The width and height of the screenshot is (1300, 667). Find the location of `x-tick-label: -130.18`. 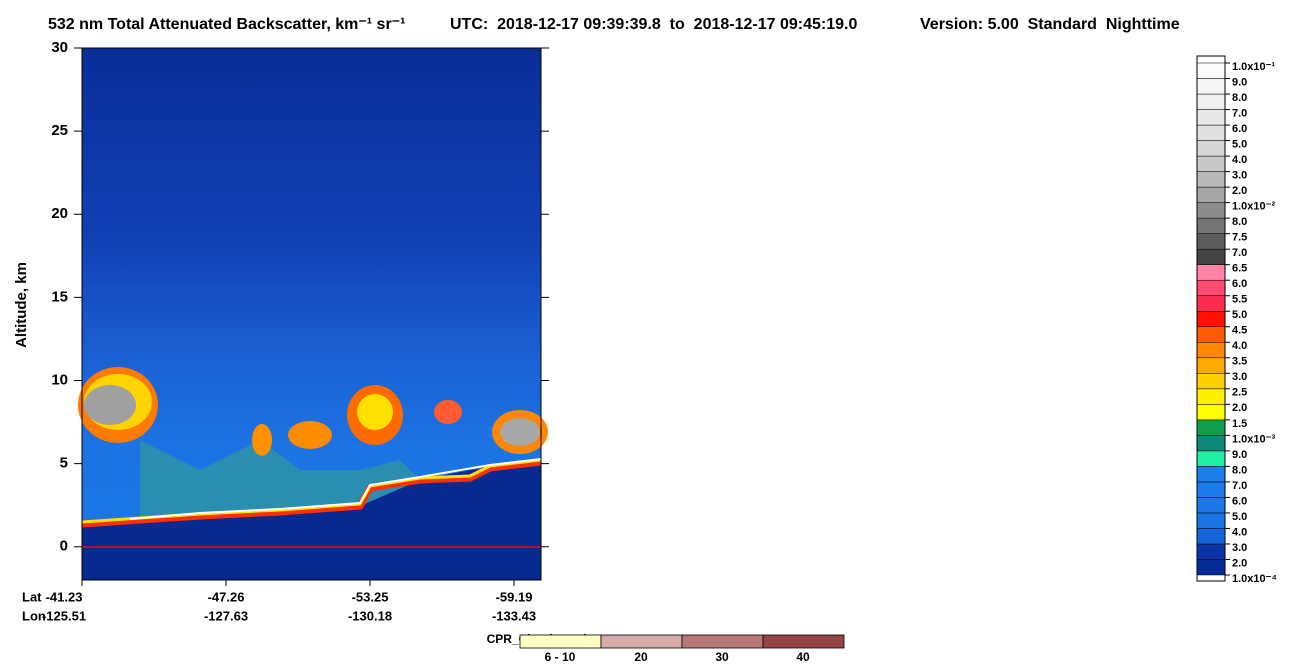

x-tick-label: -130.18 is located at coordinates (370, 615).